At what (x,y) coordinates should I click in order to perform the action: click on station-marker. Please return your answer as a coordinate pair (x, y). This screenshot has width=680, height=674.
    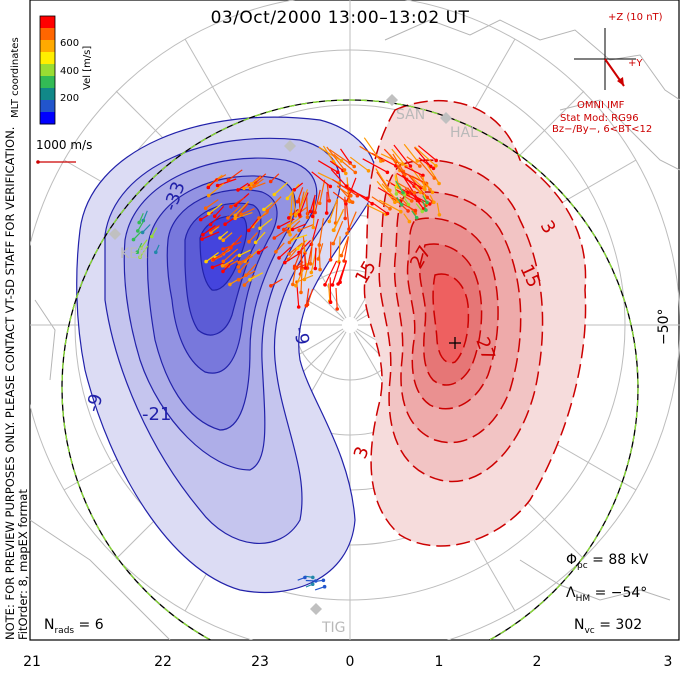
    Looking at the image, I should click on (446, 118).